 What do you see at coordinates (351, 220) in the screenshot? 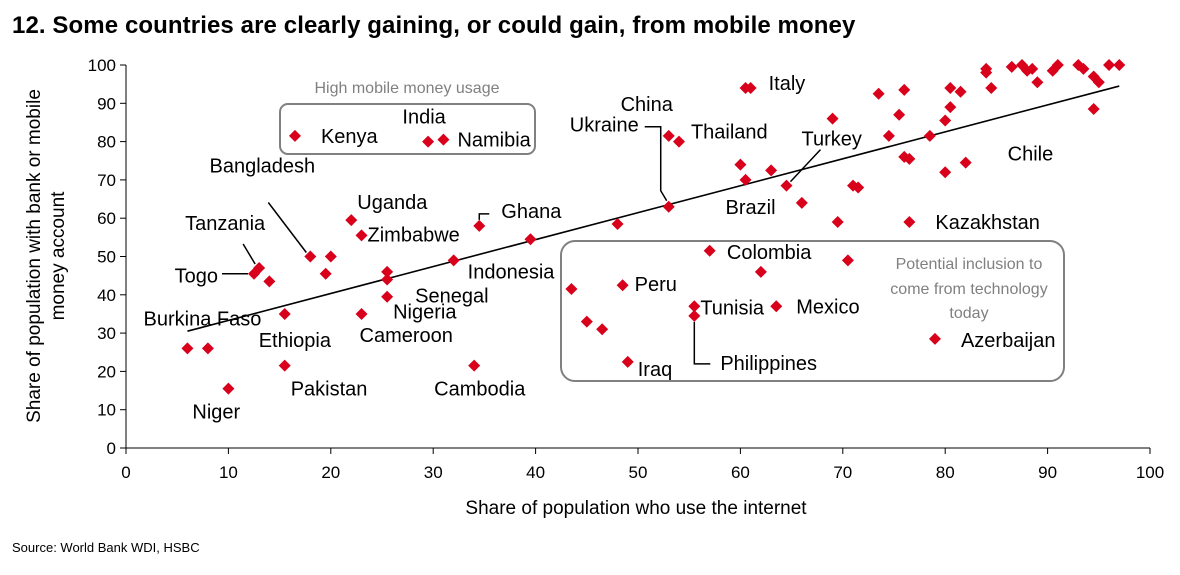
I see `point-uganda` at bounding box center [351, 220].